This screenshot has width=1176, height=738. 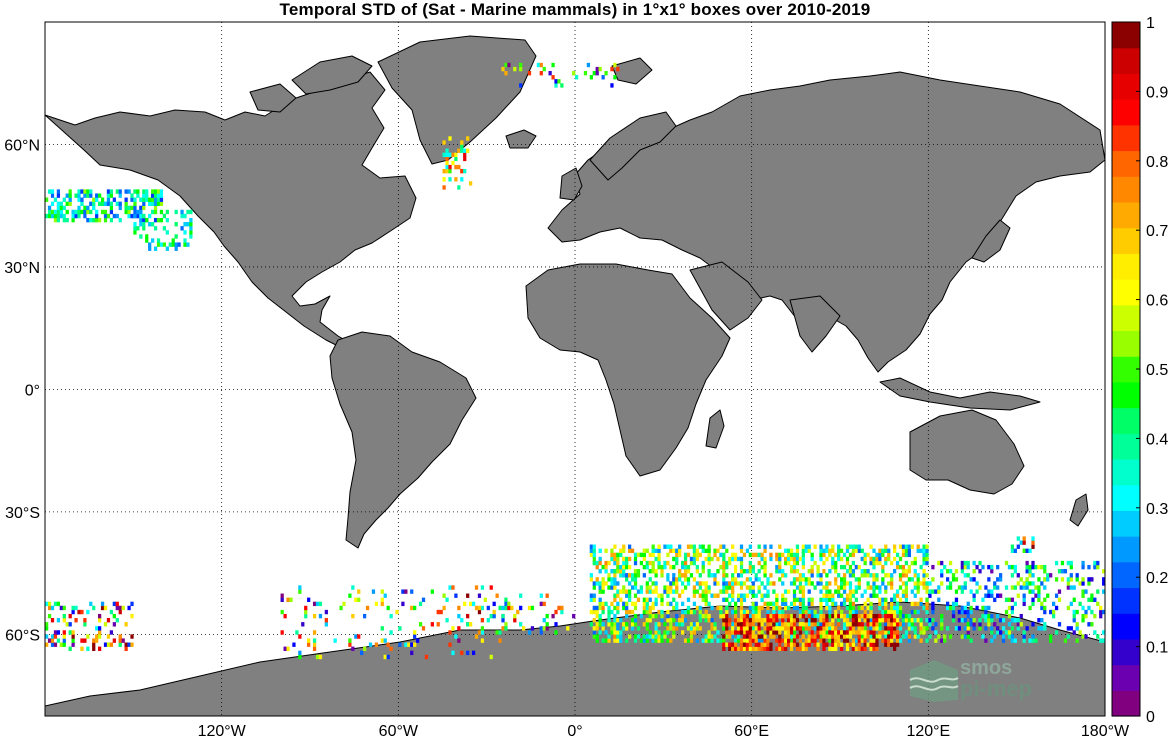 I want to click on colorbar-tick-label: 0.7, so click(x=1157, y=231).